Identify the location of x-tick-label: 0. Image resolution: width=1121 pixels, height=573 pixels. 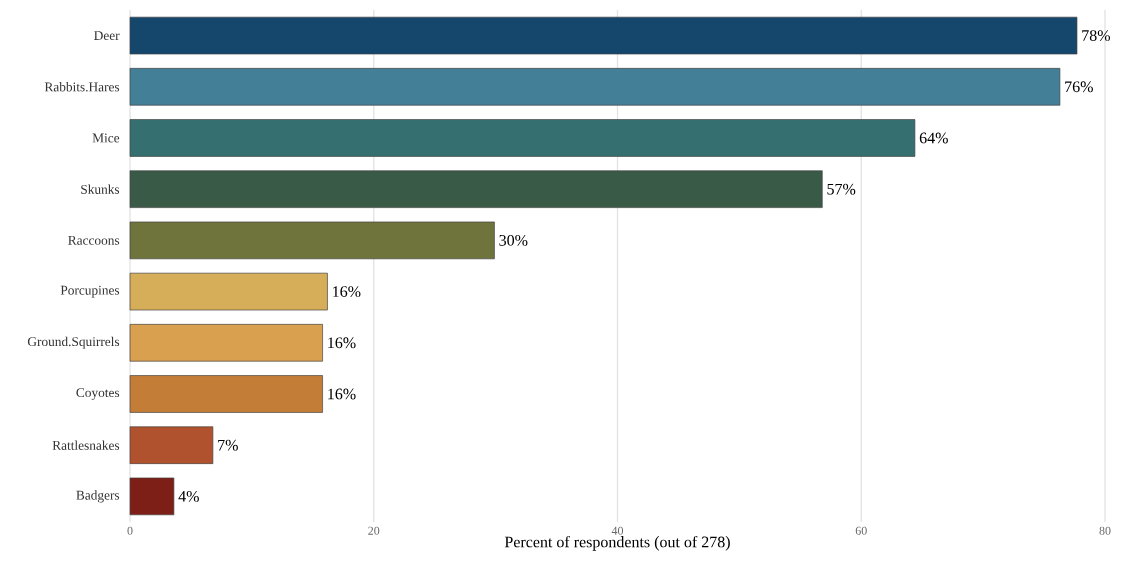
(130, 530).